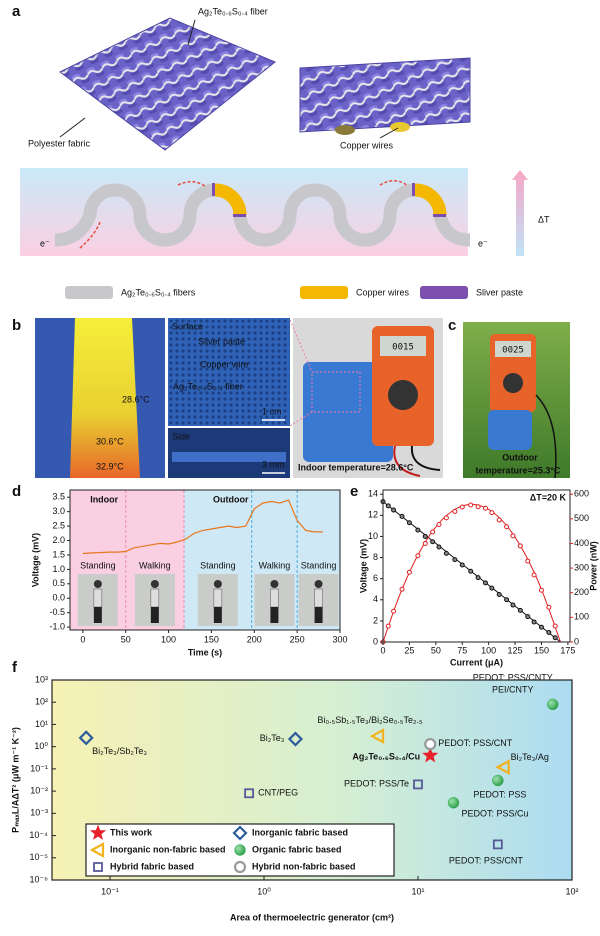 This screenshot has height=936, width=600. Describe the element at coordinates (224, 364) in the screenshot. I see `micro-label: Copper wire` at that location.